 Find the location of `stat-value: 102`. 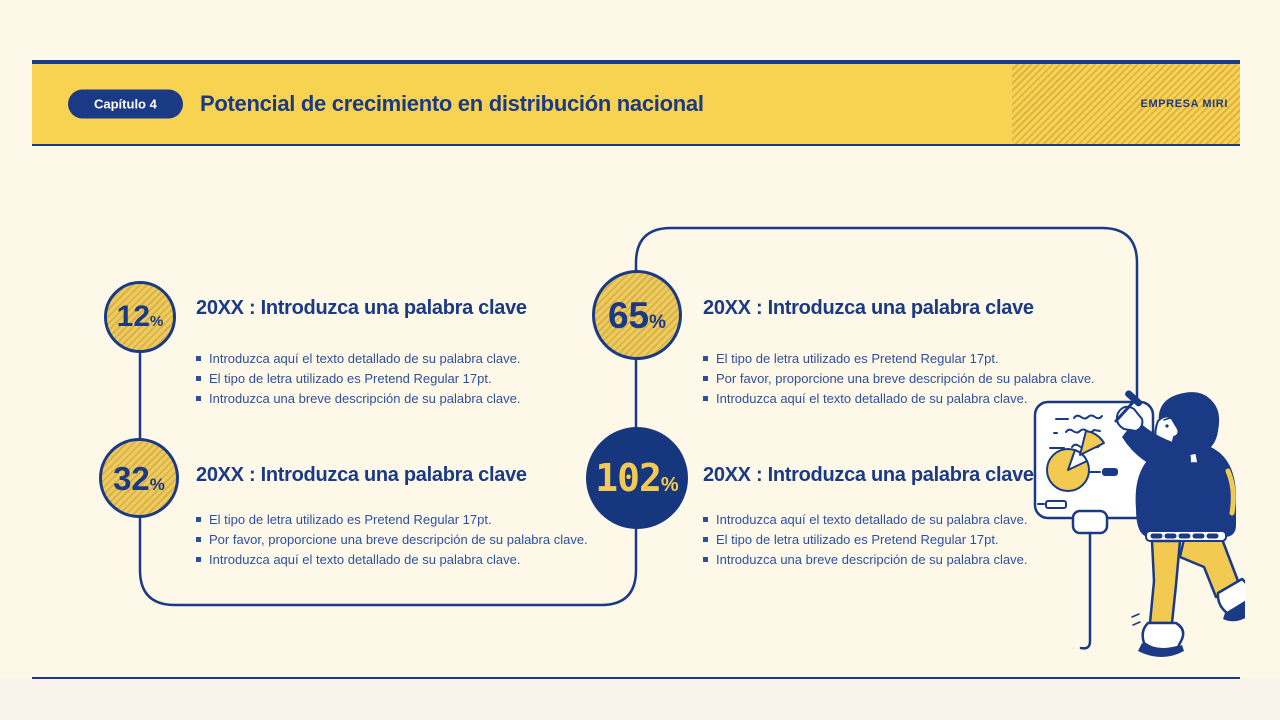

stat-value: 102 is located at coordinates (628, 478).